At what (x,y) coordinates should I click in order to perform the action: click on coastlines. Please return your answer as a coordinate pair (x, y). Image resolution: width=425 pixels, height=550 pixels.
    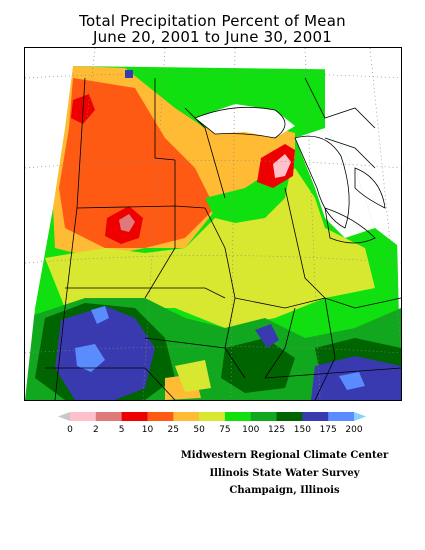
    Looking at the image, I should click on (340, 123).